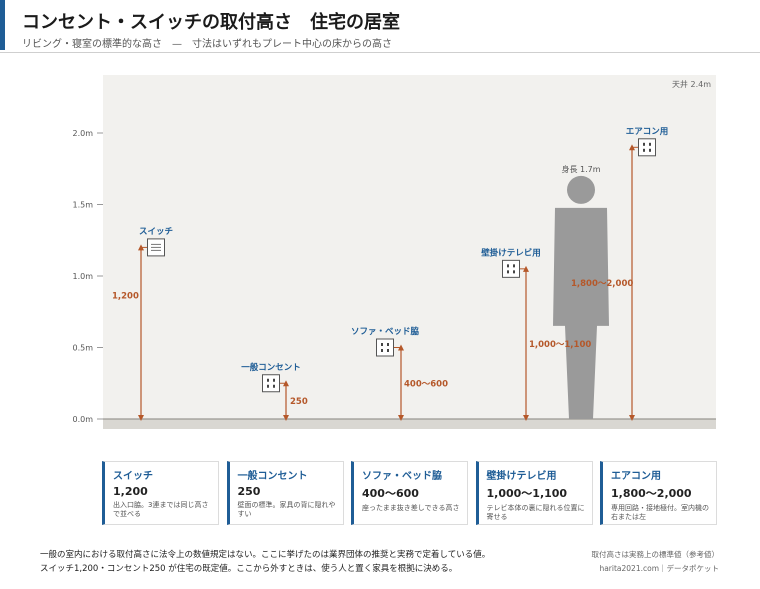  Describe the element at coordinates (156, 232) in the screenshot. I see `item-label: スイッチ` at that location.